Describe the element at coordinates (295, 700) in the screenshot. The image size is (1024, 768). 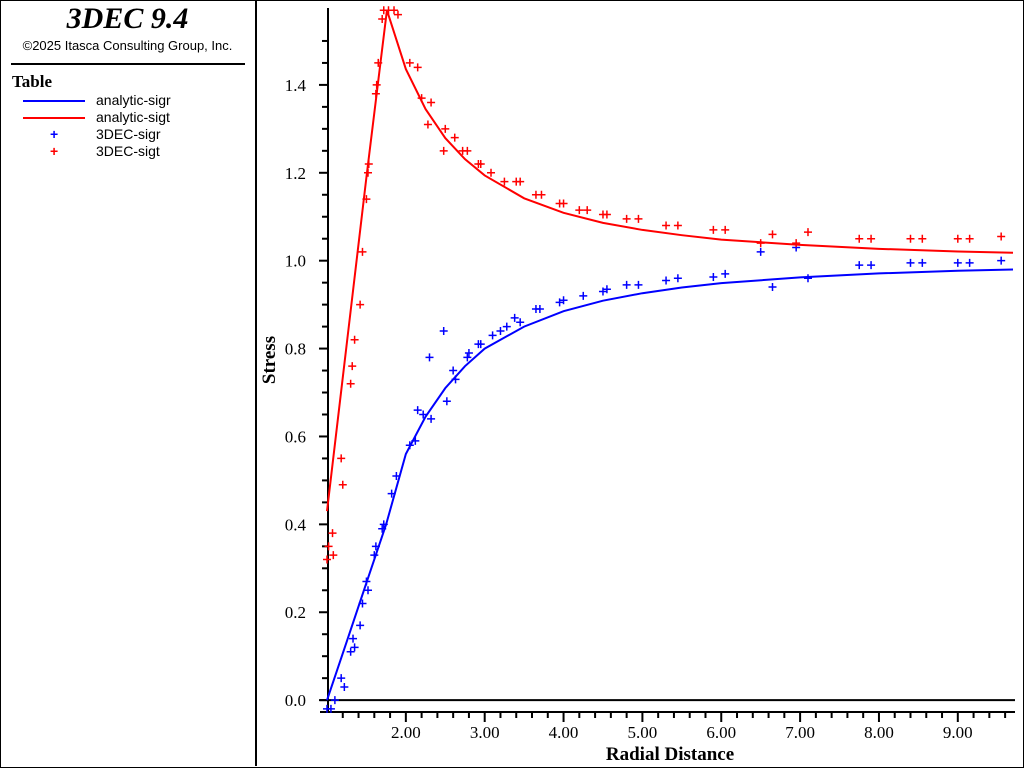
I see `y-tick-label: 0.0` at that location.